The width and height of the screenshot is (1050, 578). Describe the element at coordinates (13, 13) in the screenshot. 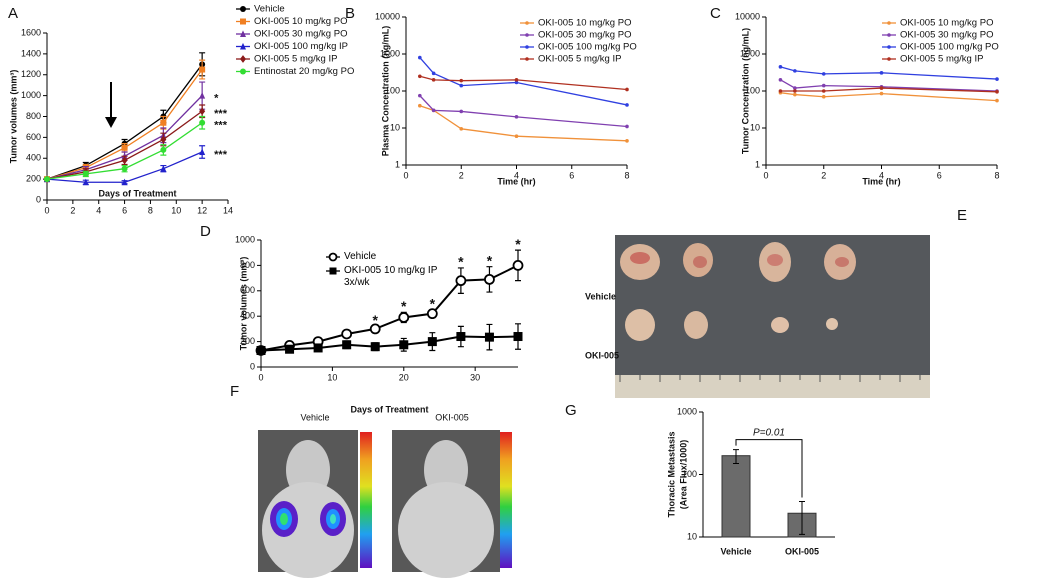

I see `panel-letter: A` at that location.